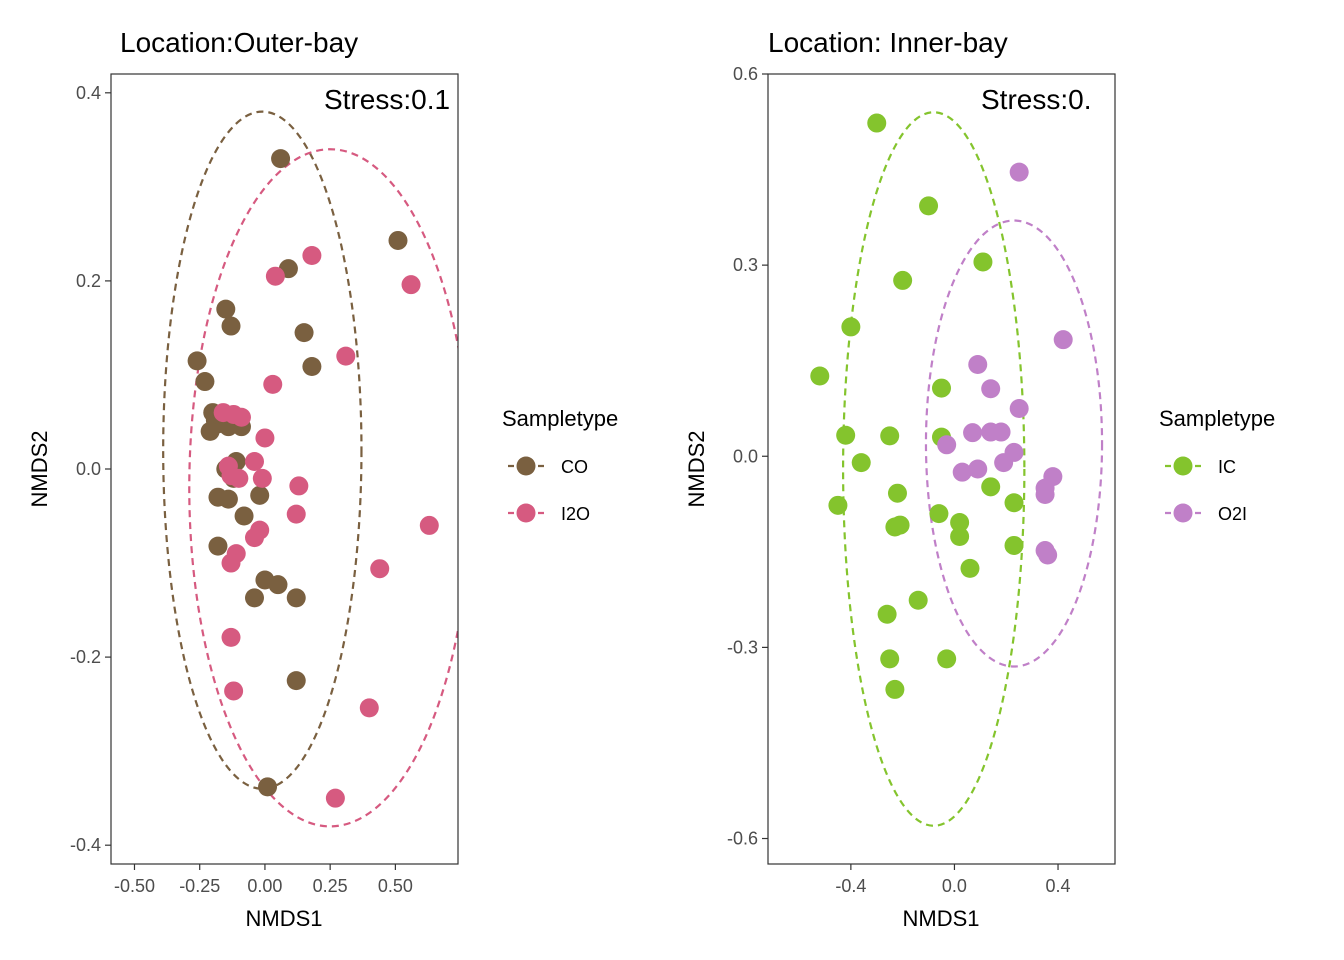  I want to click on confidence-ellipse-i2o, so click(323, 488).